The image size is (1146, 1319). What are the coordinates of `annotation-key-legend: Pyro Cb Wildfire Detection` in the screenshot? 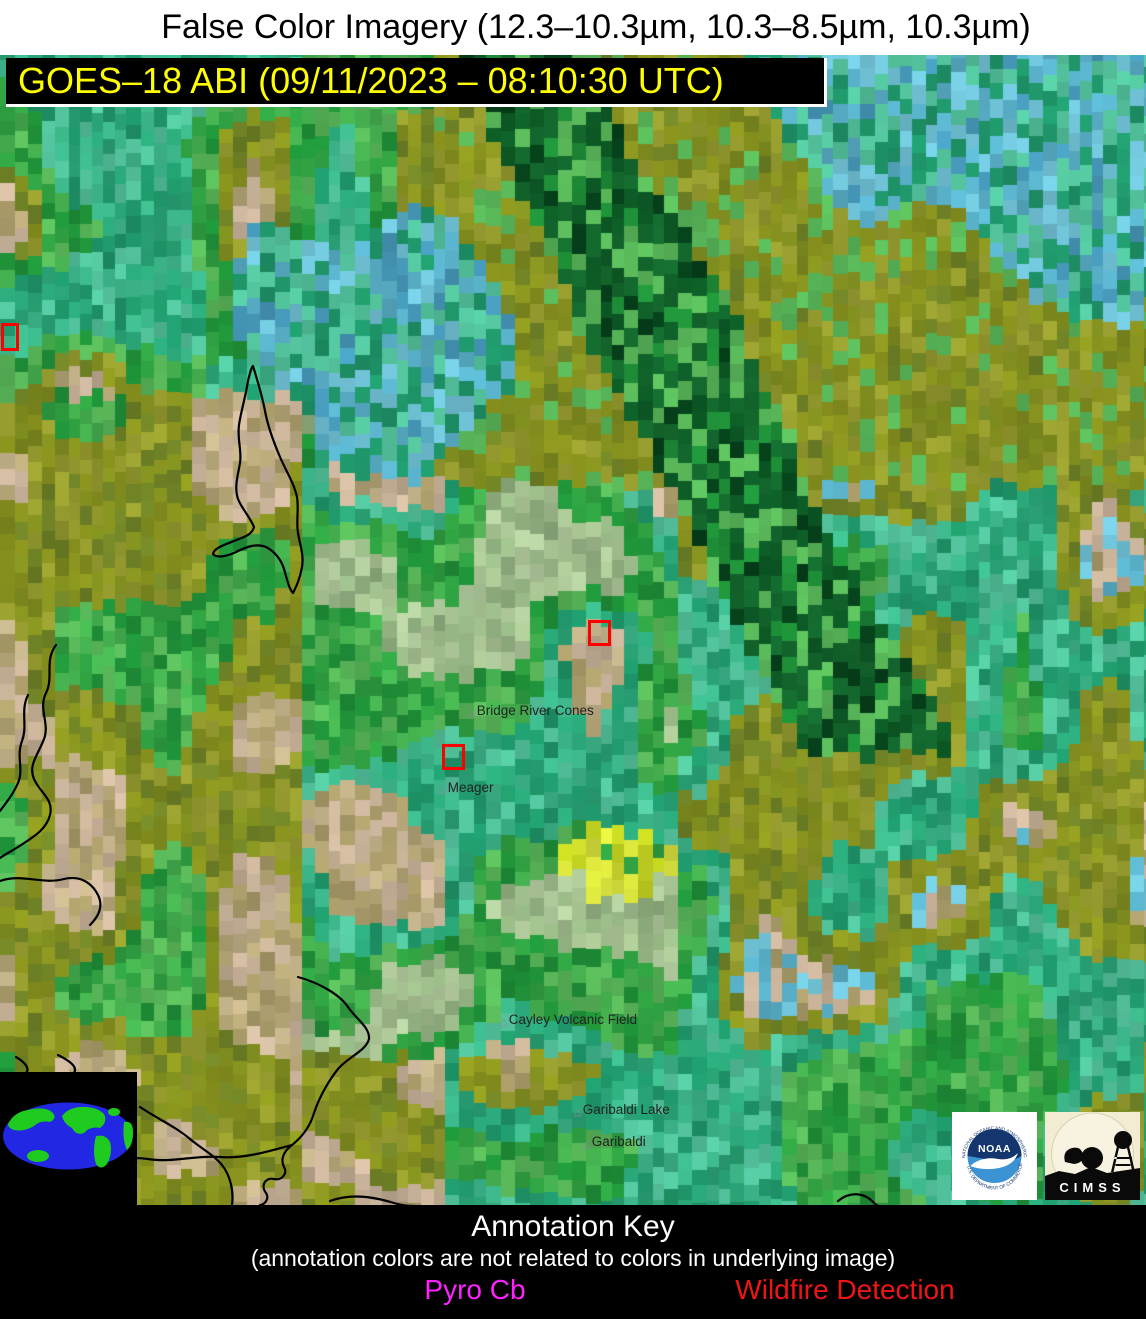 It's located at (573, 1292).